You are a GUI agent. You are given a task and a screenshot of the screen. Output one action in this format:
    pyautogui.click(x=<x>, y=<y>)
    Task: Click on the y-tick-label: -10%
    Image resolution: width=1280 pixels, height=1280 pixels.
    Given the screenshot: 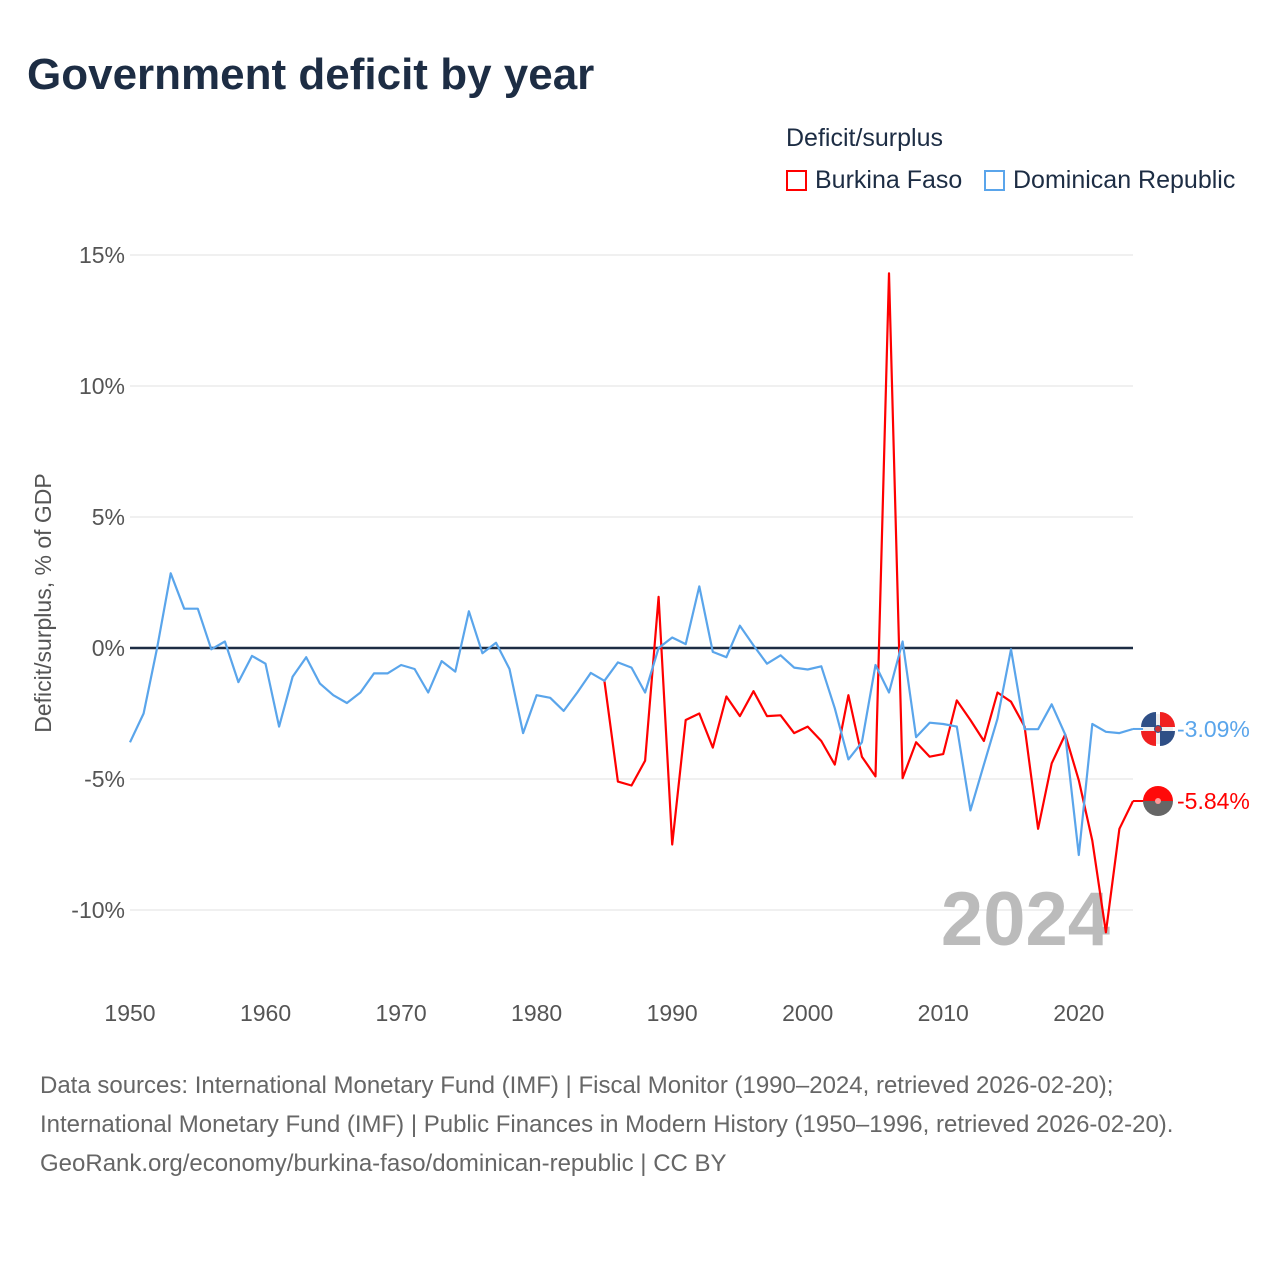 What is the action you would take?
    pyautogui.click(x=98, y=910)
    